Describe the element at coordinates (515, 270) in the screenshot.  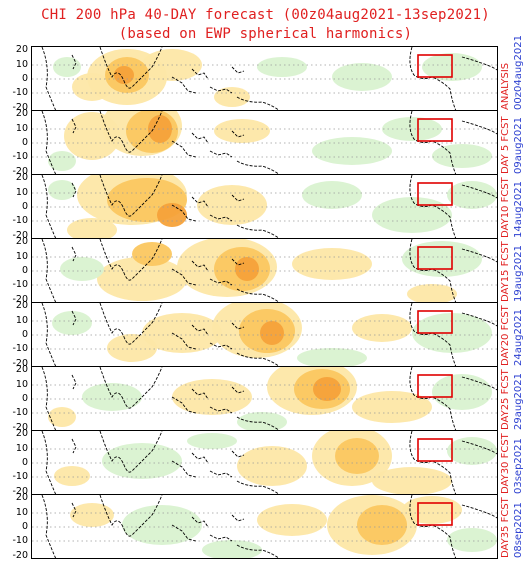
I see `panel-side-labels: DAY15 FCST 19aug2021` at that location.